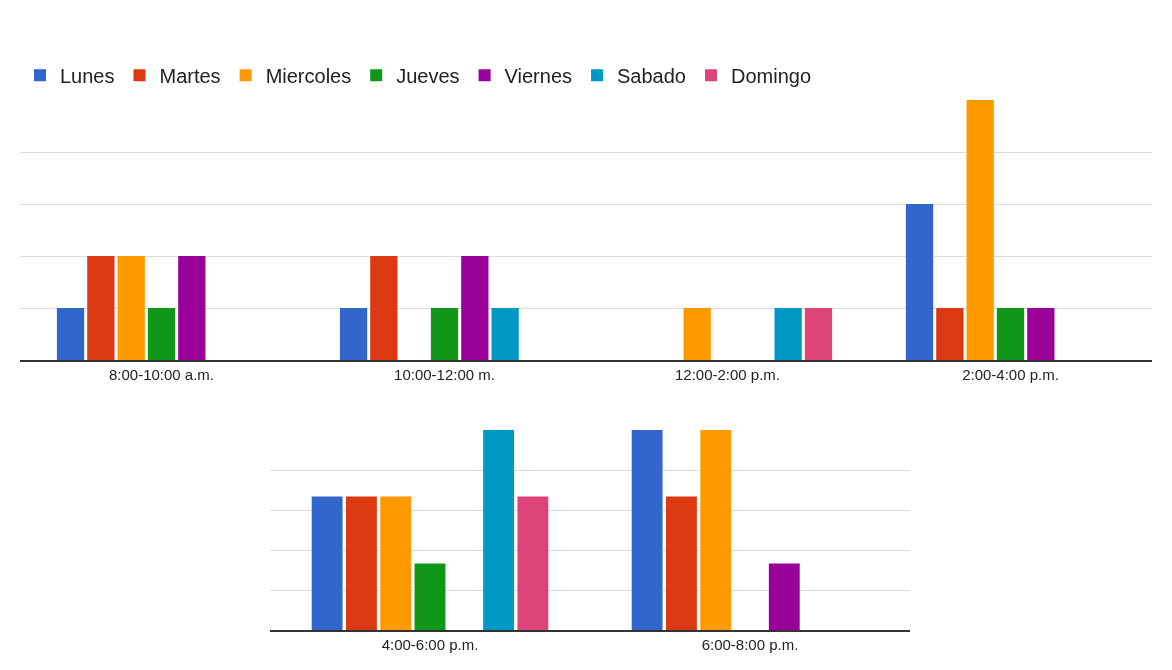 Image resolution: width=1172 pixels, height=670 pixels. What do you see at coordinates (651, 76) in the screenshot?
I see `legend-label: Sabado` at bounding box center [651, 76].